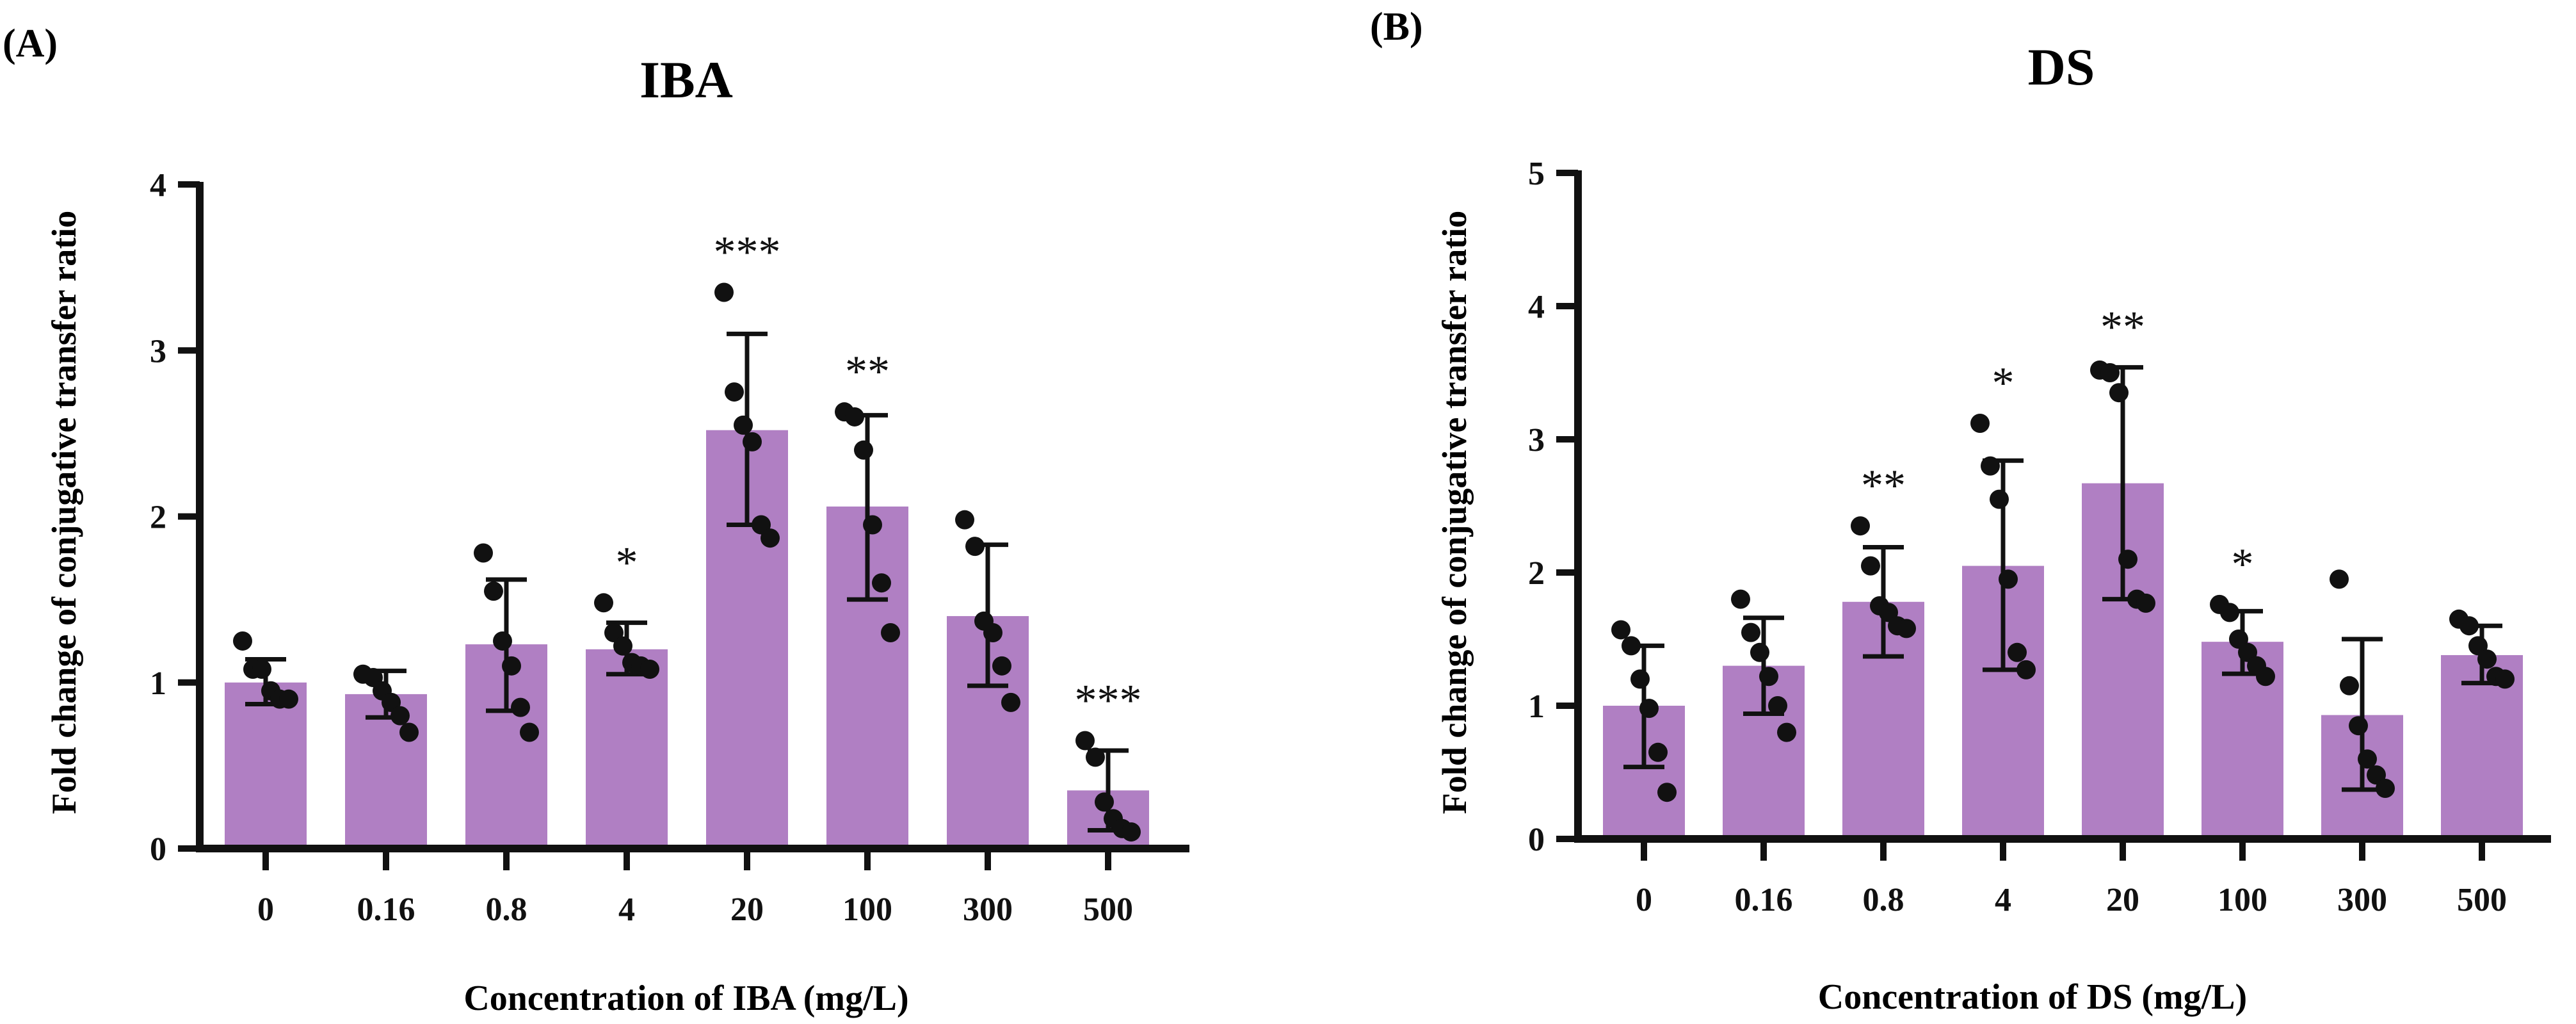  What do you see at coordinates (506, 909) in the screenshot?
I see `panel-a-xtick-label-2: 0.8` at bounding box center [506, 909].